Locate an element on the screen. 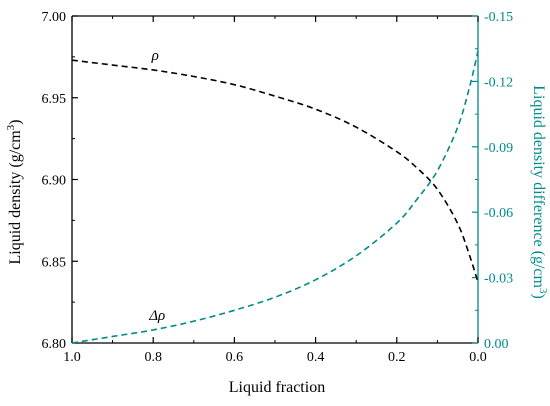  right-y-tick-label: -0.12 is located at coordinates (498, 82).